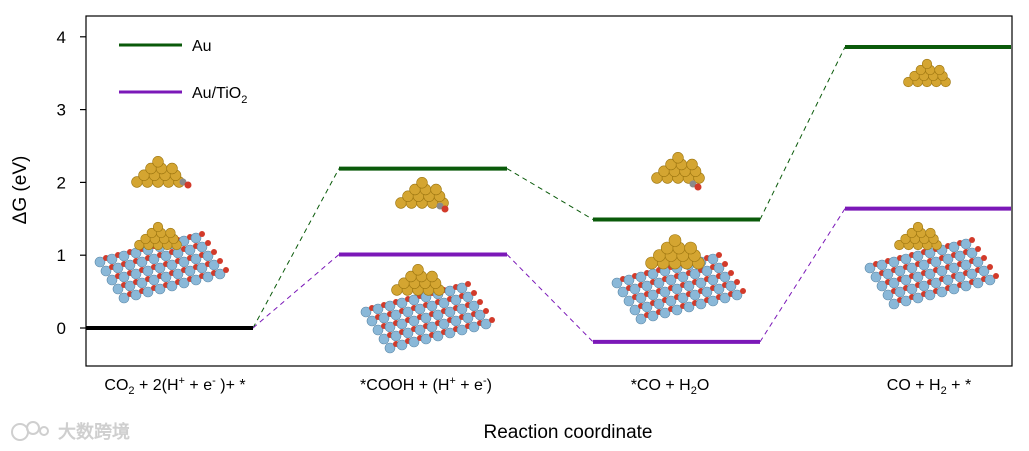 This screenshot has height=451, width=1029. Describe the element at coordinates (568, 432) in the screenshot. I see `x-axis-title: Reaction coordinate` at that location.